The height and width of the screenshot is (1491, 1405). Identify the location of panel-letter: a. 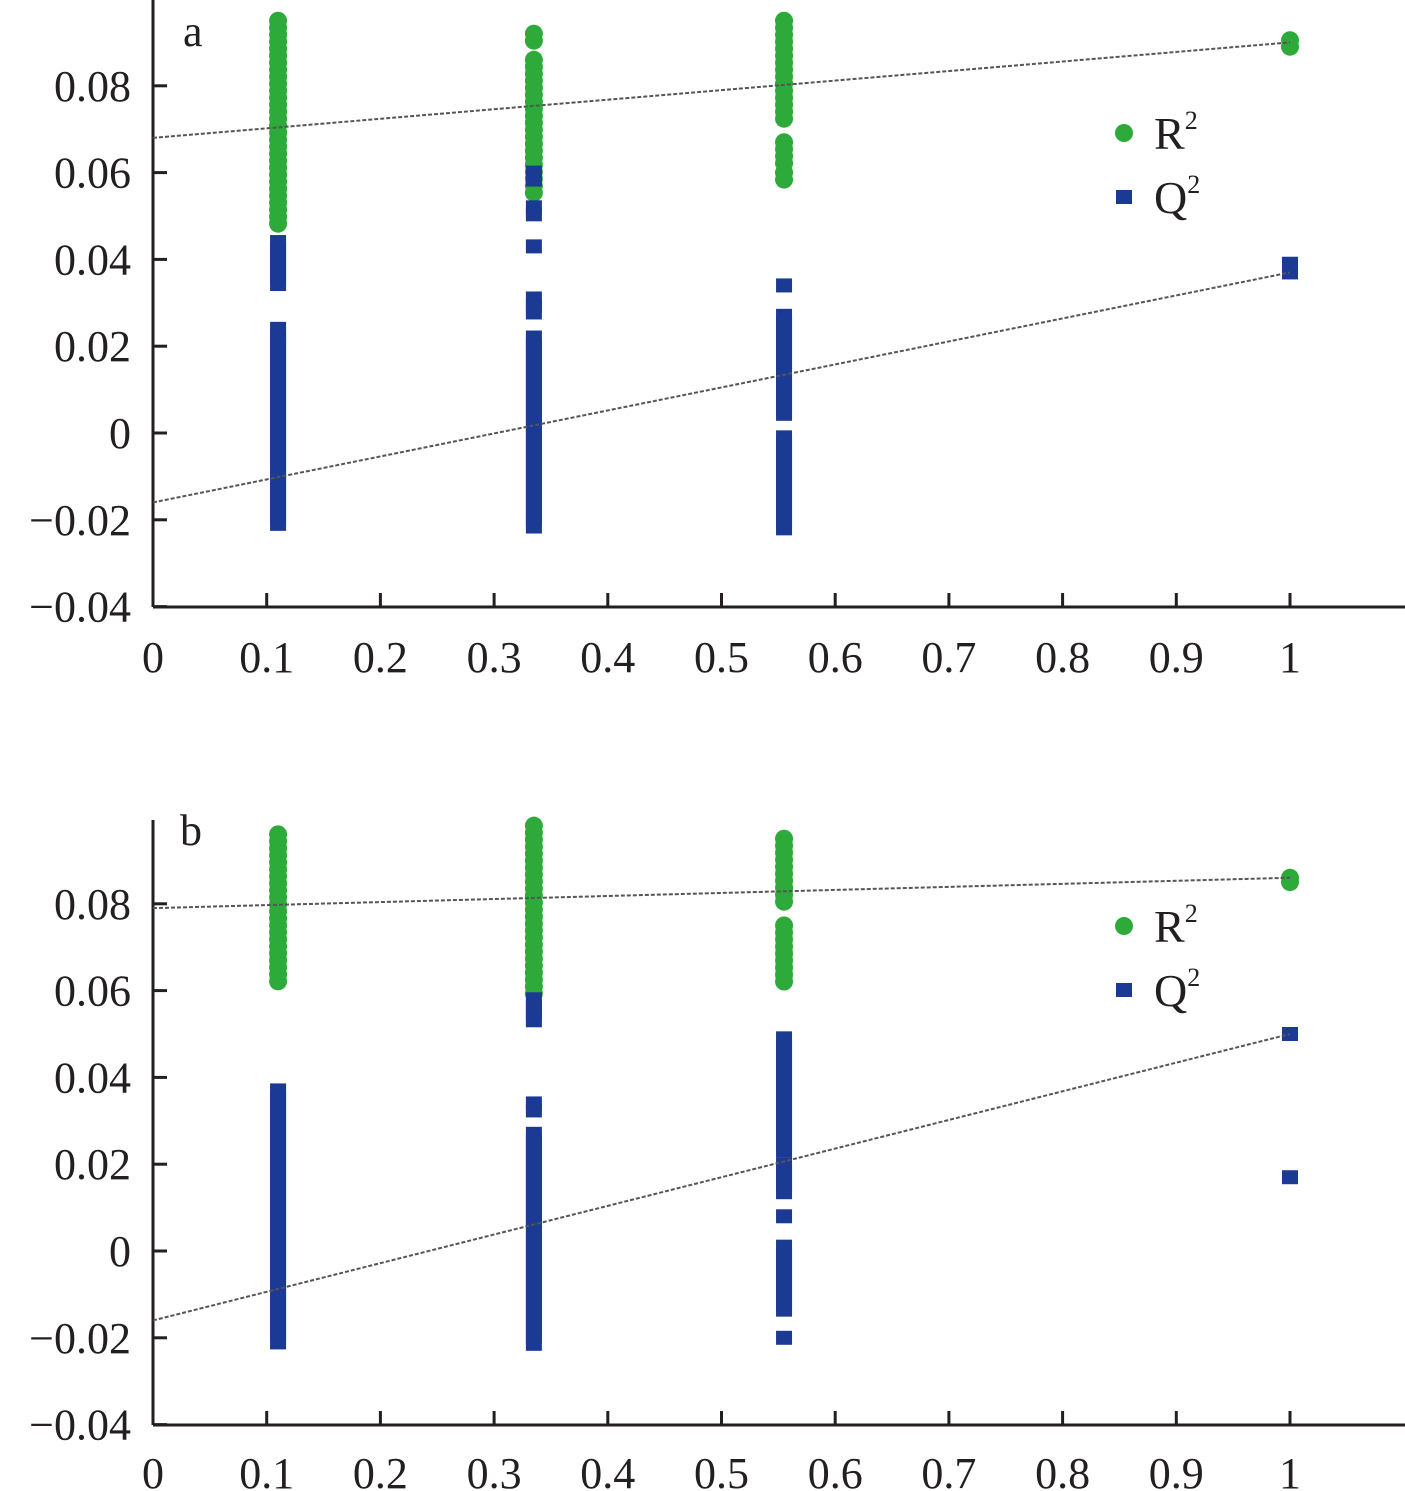
(193, 31).